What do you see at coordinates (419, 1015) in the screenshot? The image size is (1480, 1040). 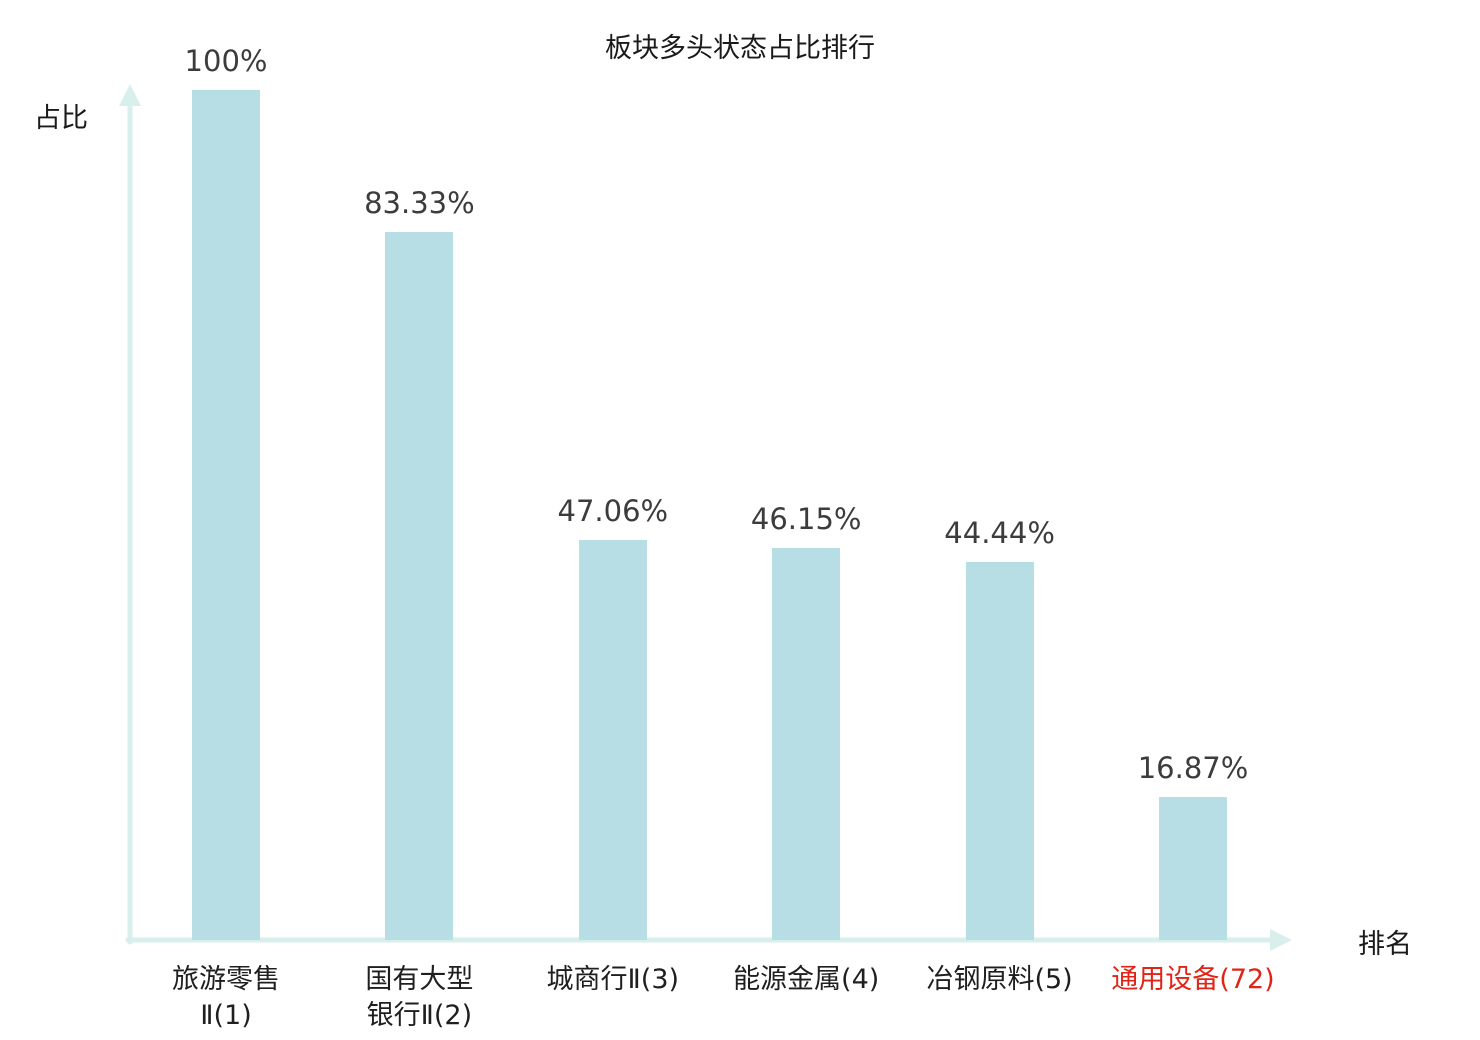 I see `category-label-line: 银行Ⅱ(2)` at bounding box center [419, 1015].